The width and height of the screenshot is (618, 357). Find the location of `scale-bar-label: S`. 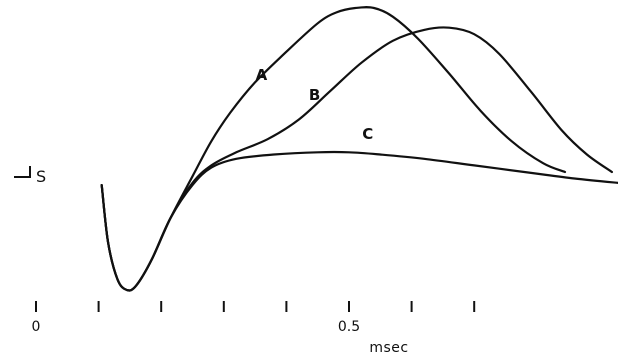

scale-bar-label: S is located at coordinates (41, 176).